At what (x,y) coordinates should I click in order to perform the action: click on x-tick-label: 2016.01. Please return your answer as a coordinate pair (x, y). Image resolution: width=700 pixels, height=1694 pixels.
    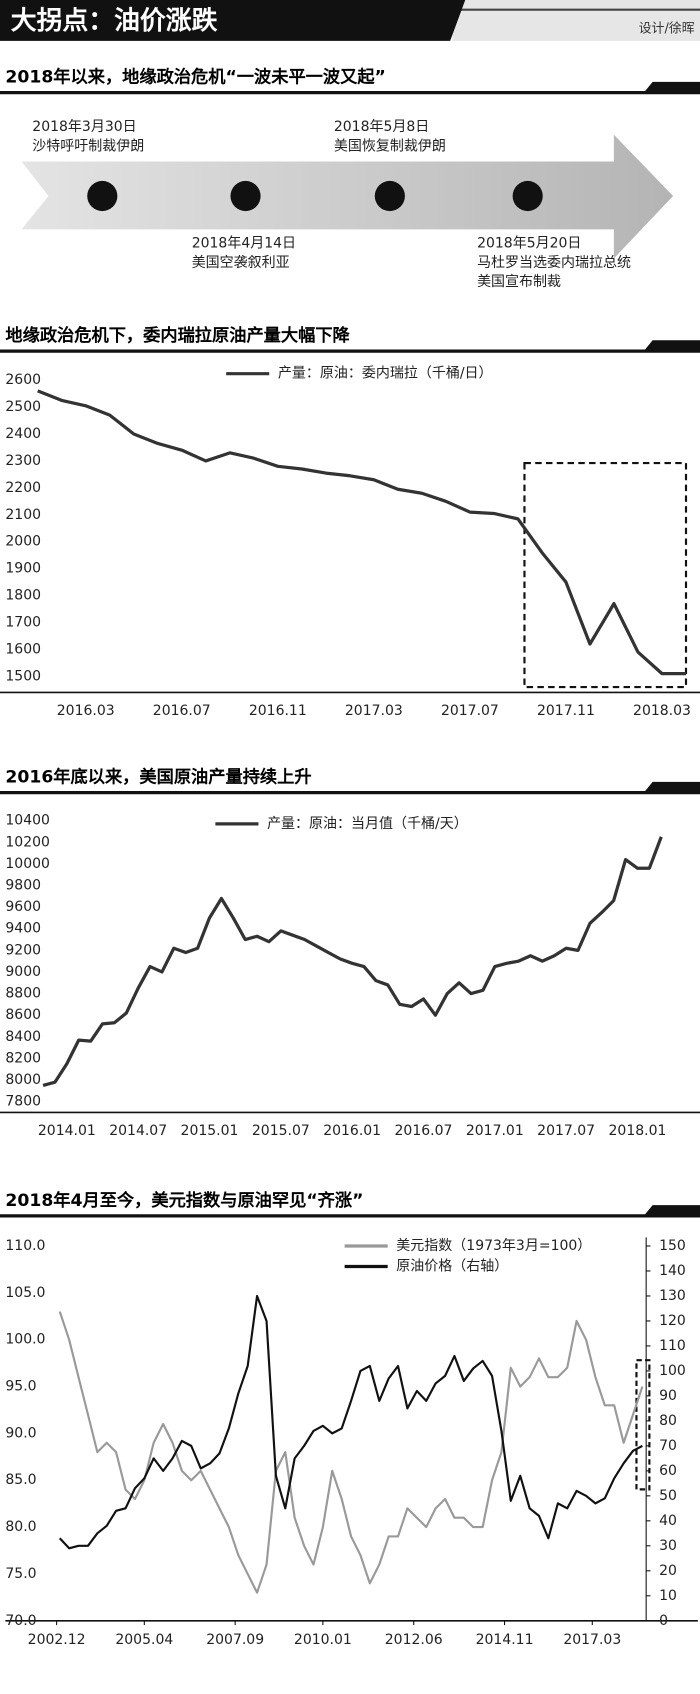
    Looking at the image, I should click on (352, 1131).